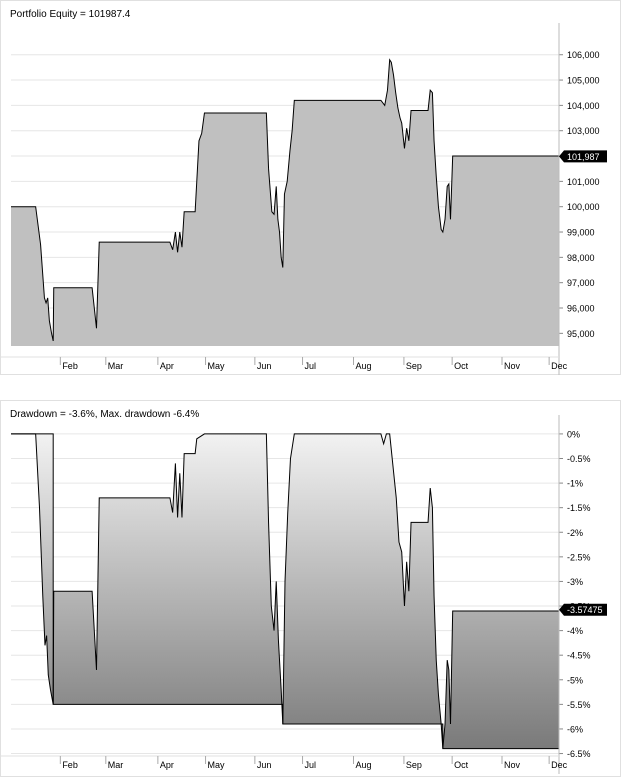 The image size is (621, 777). I want to click on y-tick-label: 96,000, so click(581, 309).